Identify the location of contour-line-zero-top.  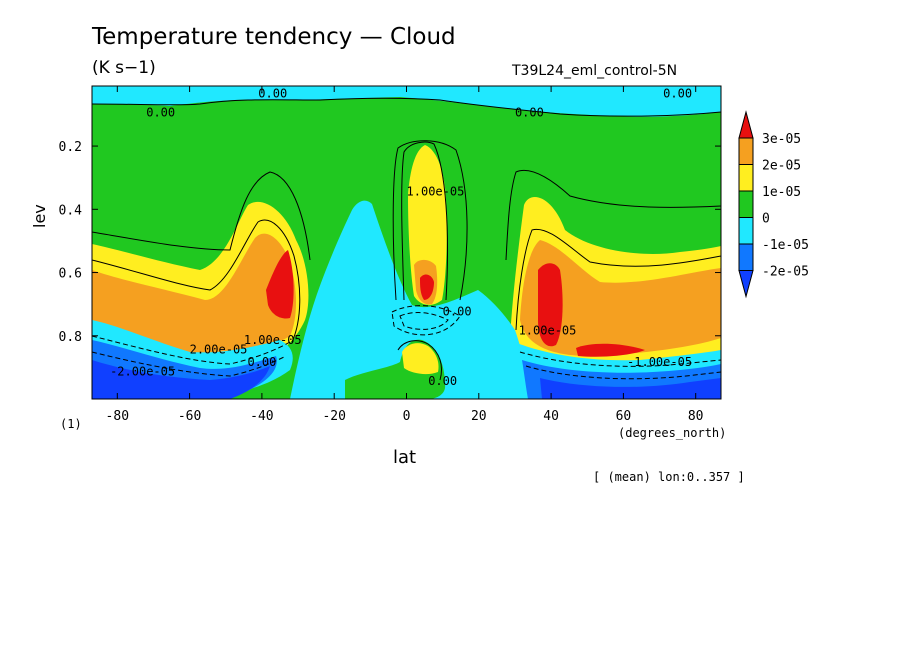
(406, 107).